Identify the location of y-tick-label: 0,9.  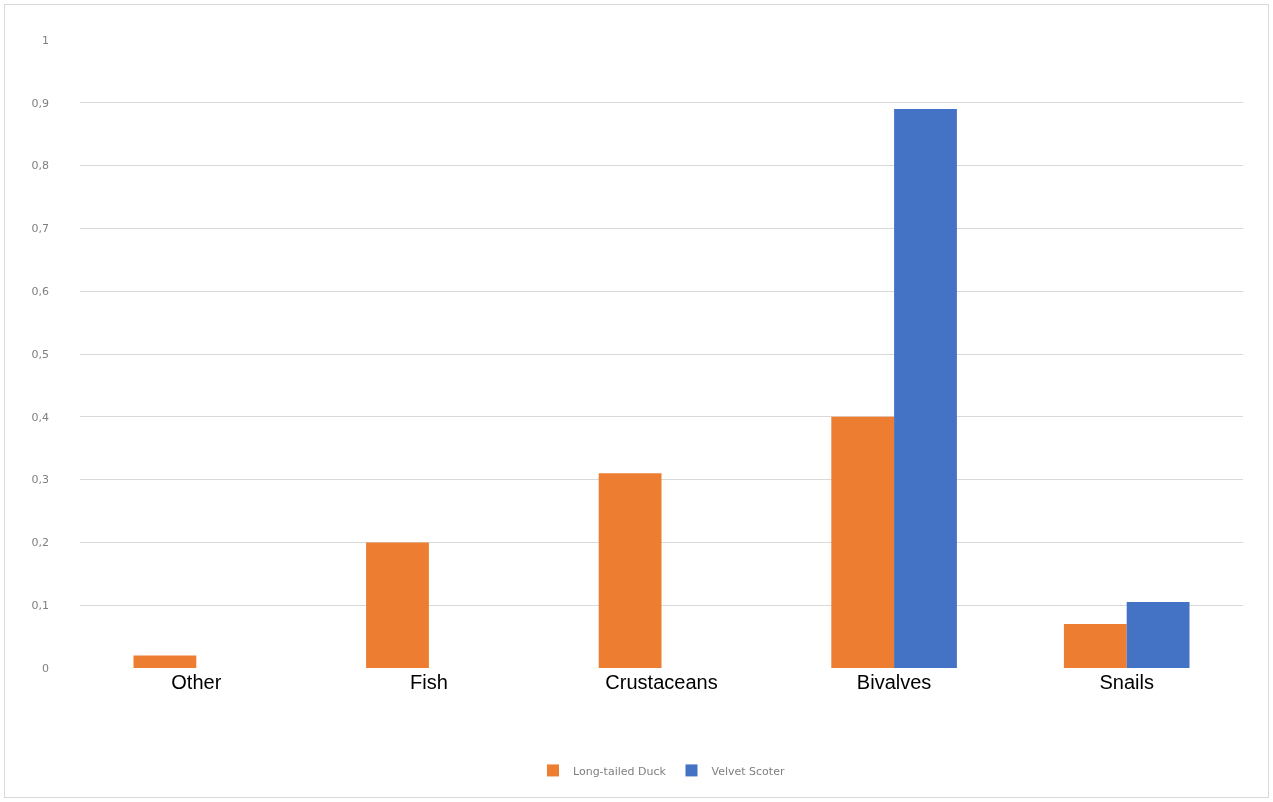
(40, 103).